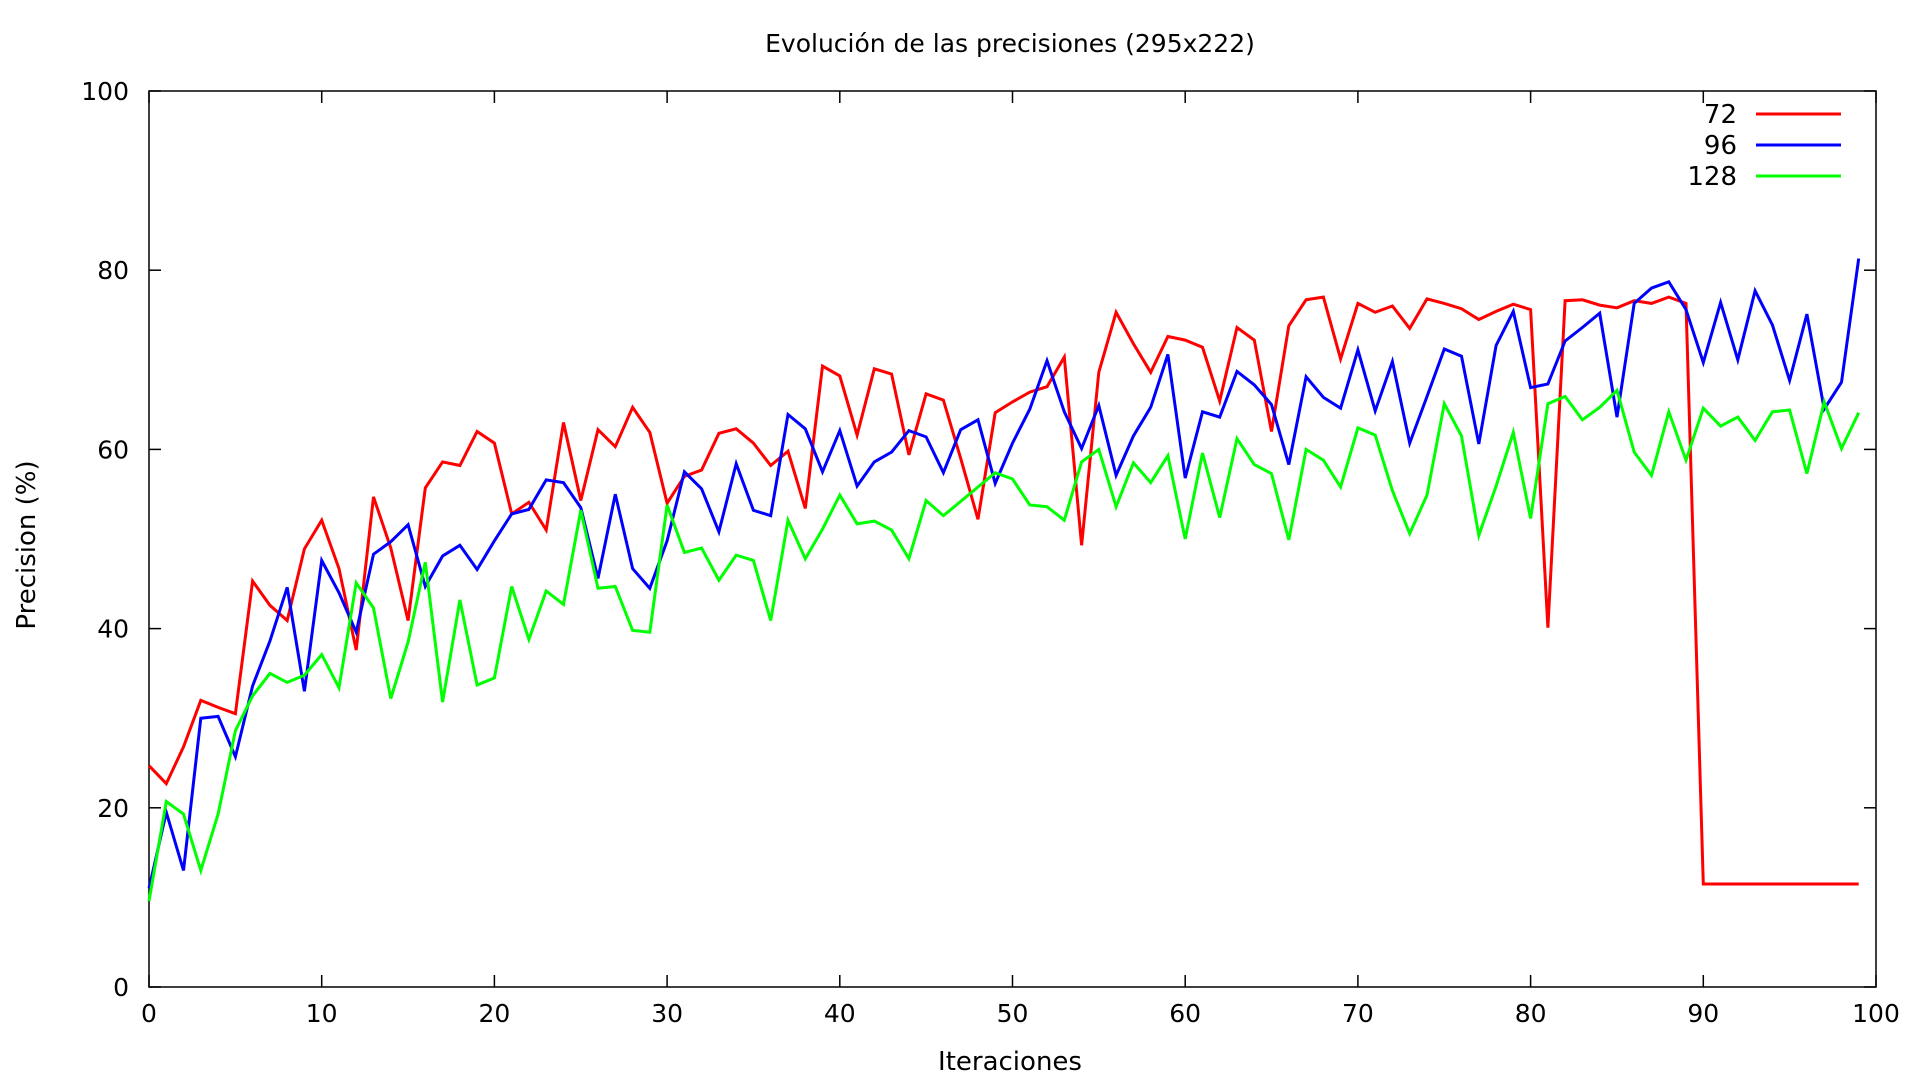 The height and width of the screenshot is (1080, 1920). Describe the element at coordinates (1531, 1013) in the screenshot. I see `x-tick-label: 80` at that location.